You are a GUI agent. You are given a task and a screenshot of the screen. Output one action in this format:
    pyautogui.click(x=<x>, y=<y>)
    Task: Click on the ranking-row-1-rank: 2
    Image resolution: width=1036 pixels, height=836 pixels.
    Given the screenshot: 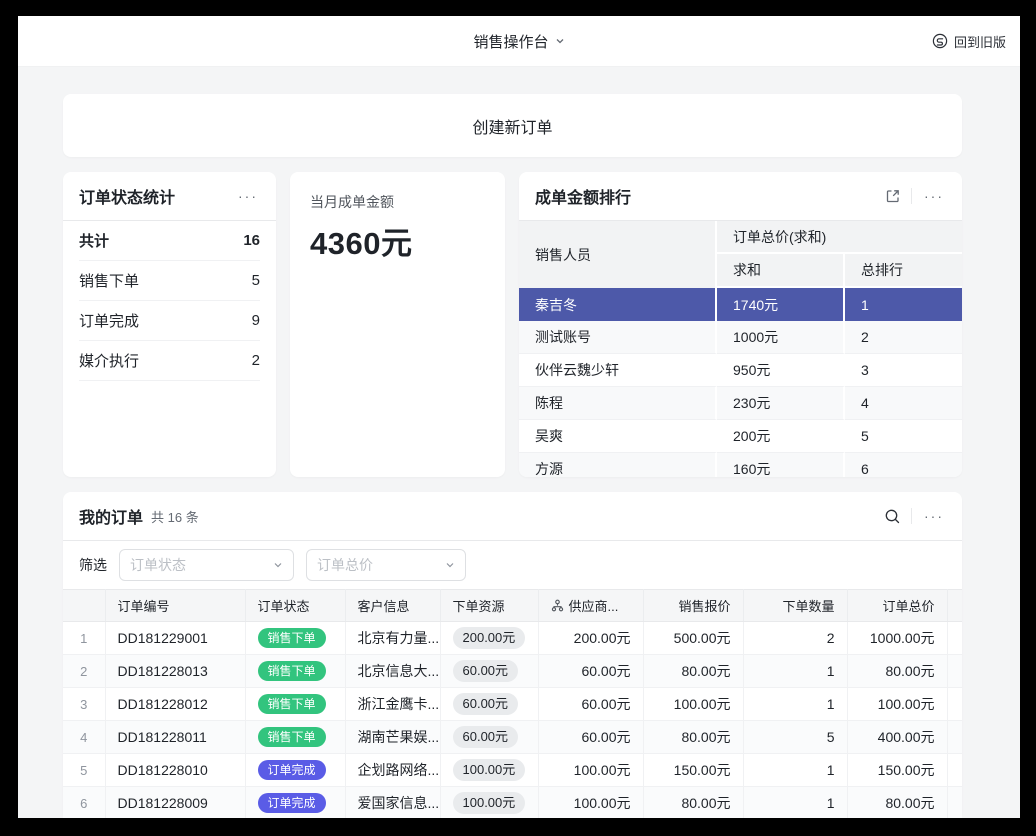 What is the action you would take?
    pyautogui.click(x=903, y=337)
    